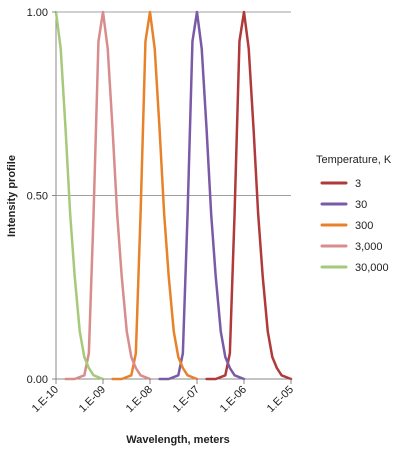 The height and width of the screenshot is (450, 400). I want to click on legend-label-2: 300, so click(364, 226).